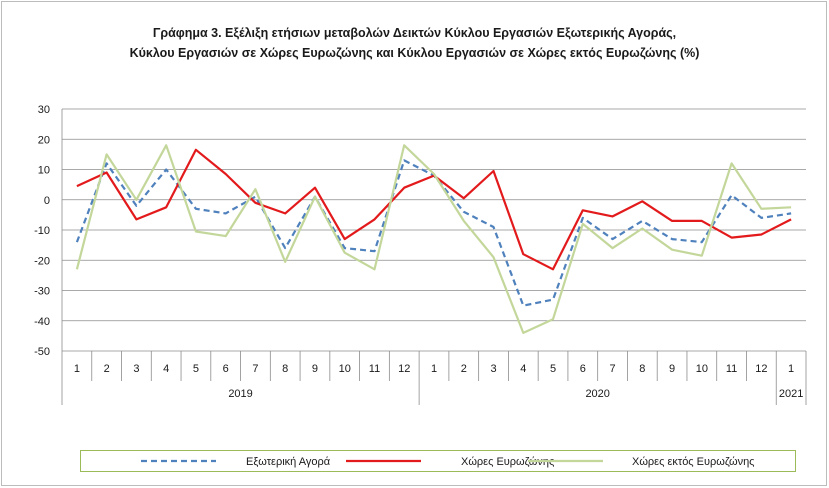 The image size is (829, 488). What do you see at coordinates (597, 394) in the screenshot?
I see `x-year-label: 2020` at bounding box center [597, 394].